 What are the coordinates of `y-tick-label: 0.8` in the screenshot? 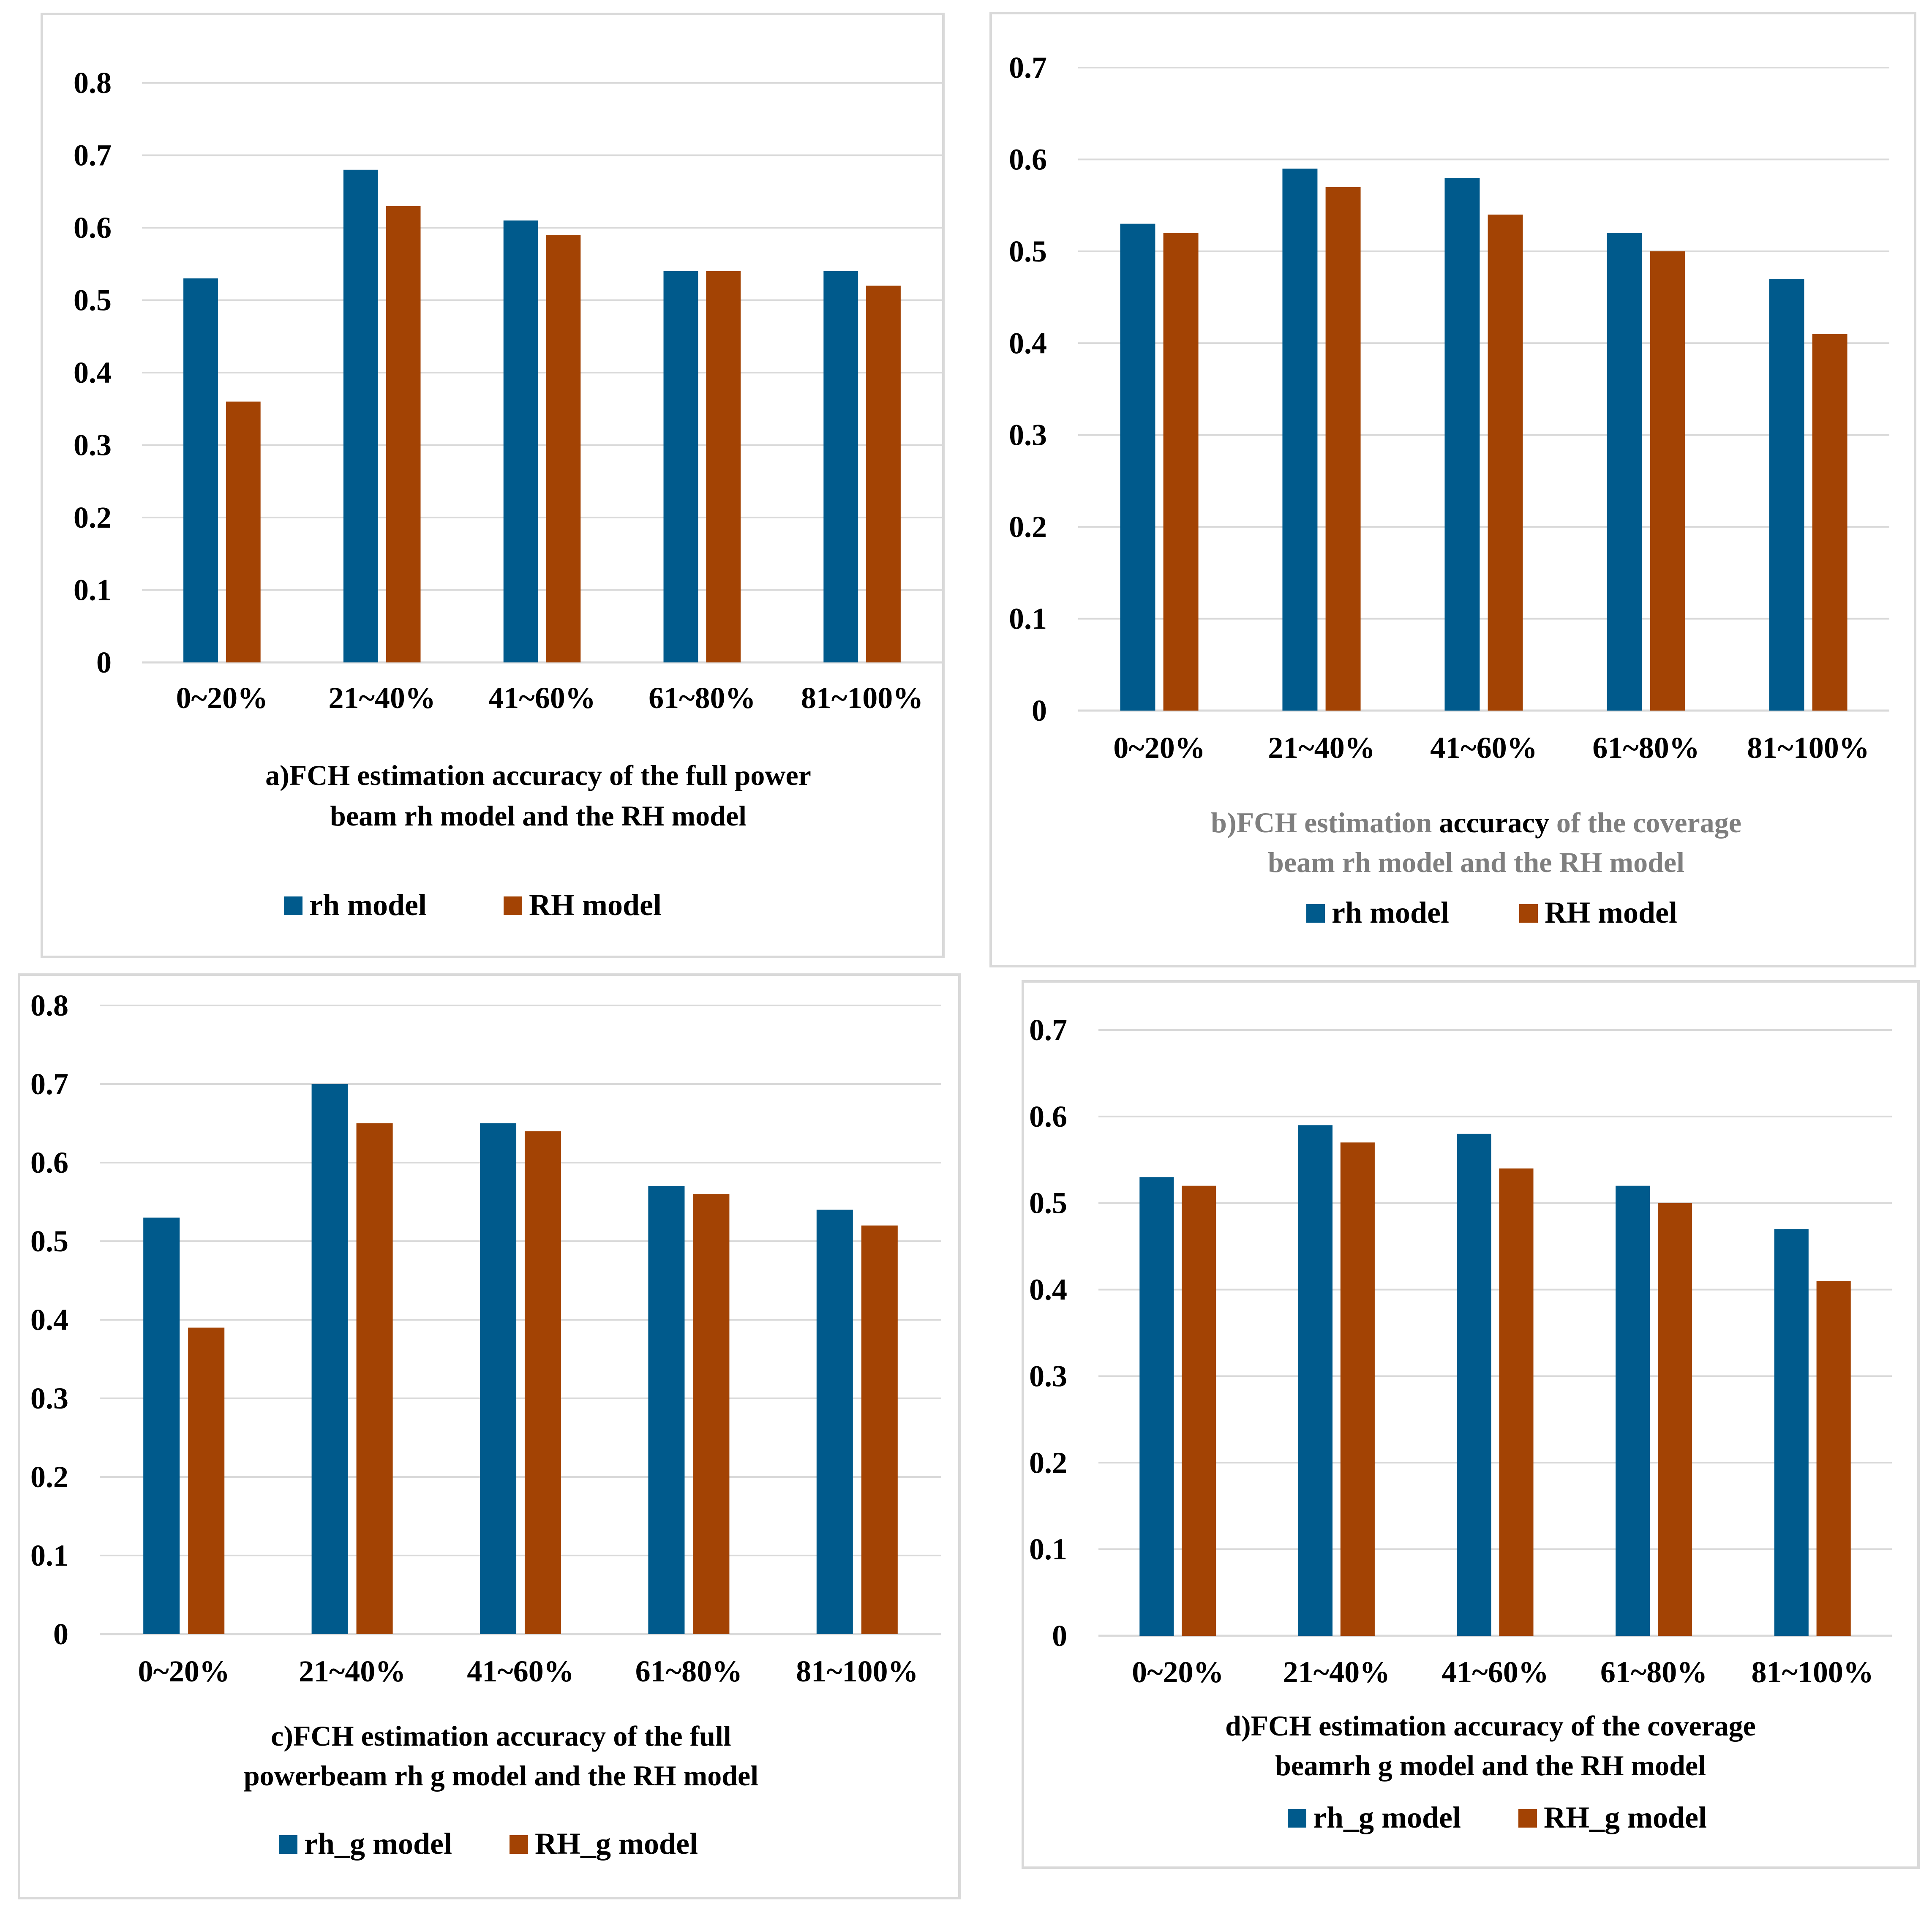 It's located at (49, 1005).